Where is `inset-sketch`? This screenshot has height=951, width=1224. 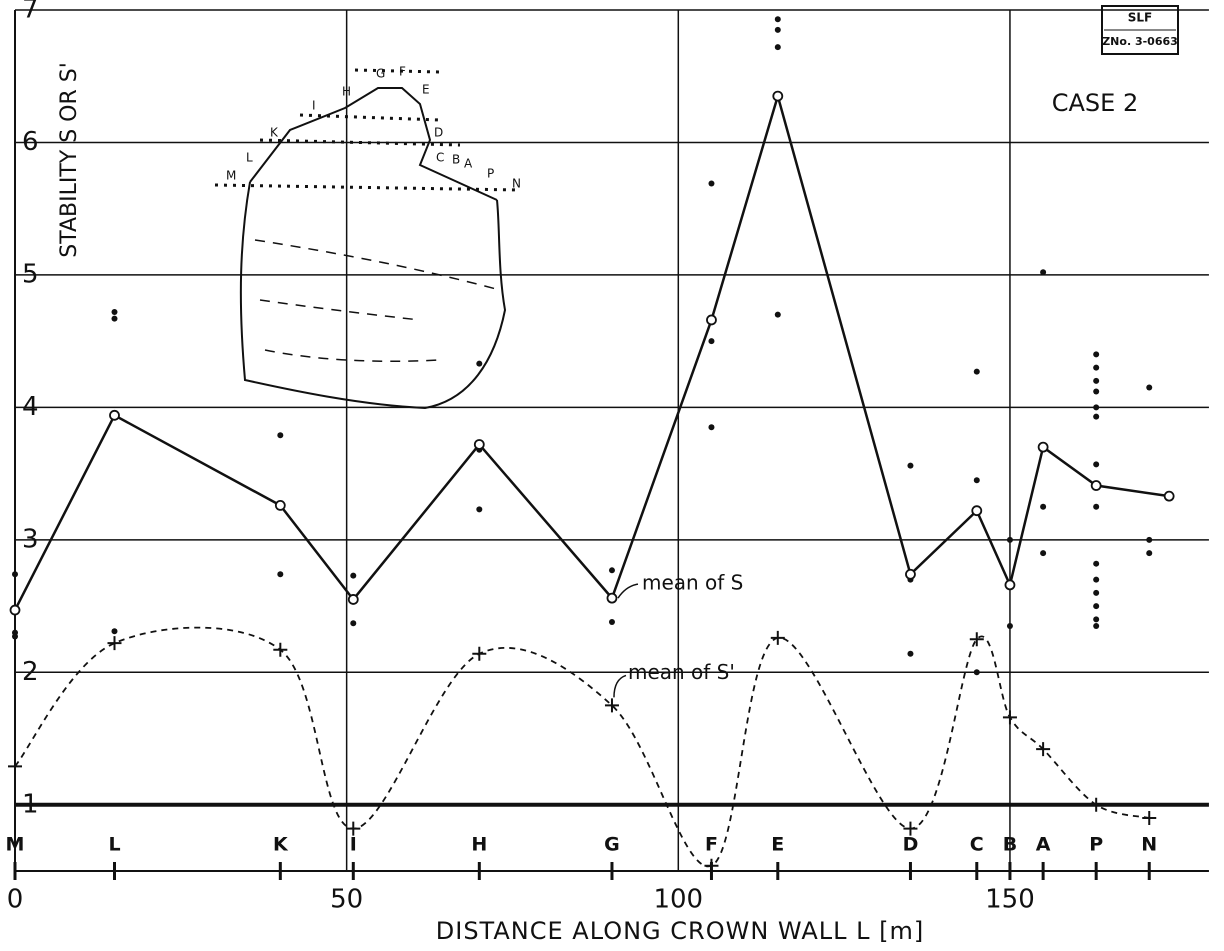
inset-sketch is located at coordinates (367, 239).